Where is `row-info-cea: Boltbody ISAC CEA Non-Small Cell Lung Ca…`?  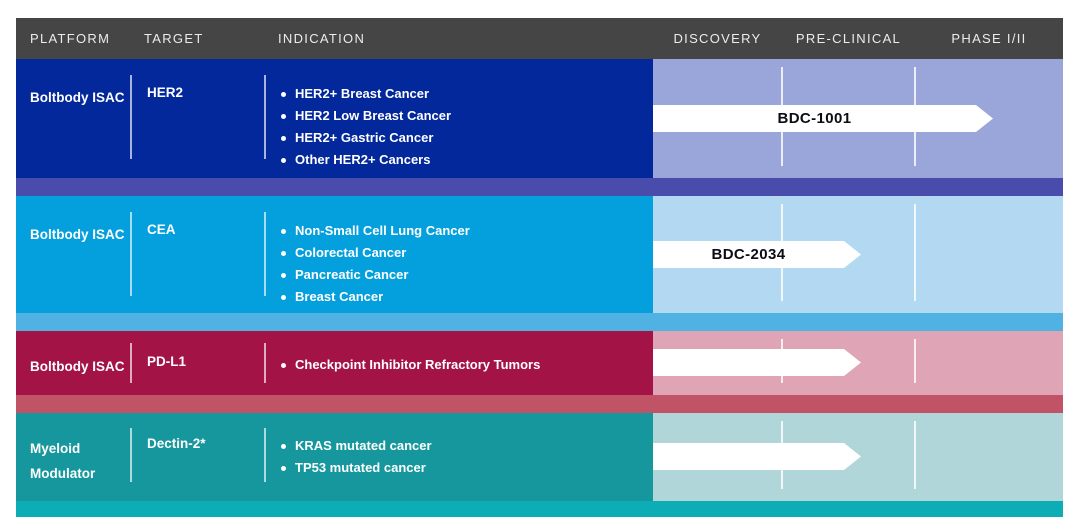
row-info-cea: Boltbody ISAC CEA Non-Small Cell Lung Ca… is located at coordinates (334, 254).